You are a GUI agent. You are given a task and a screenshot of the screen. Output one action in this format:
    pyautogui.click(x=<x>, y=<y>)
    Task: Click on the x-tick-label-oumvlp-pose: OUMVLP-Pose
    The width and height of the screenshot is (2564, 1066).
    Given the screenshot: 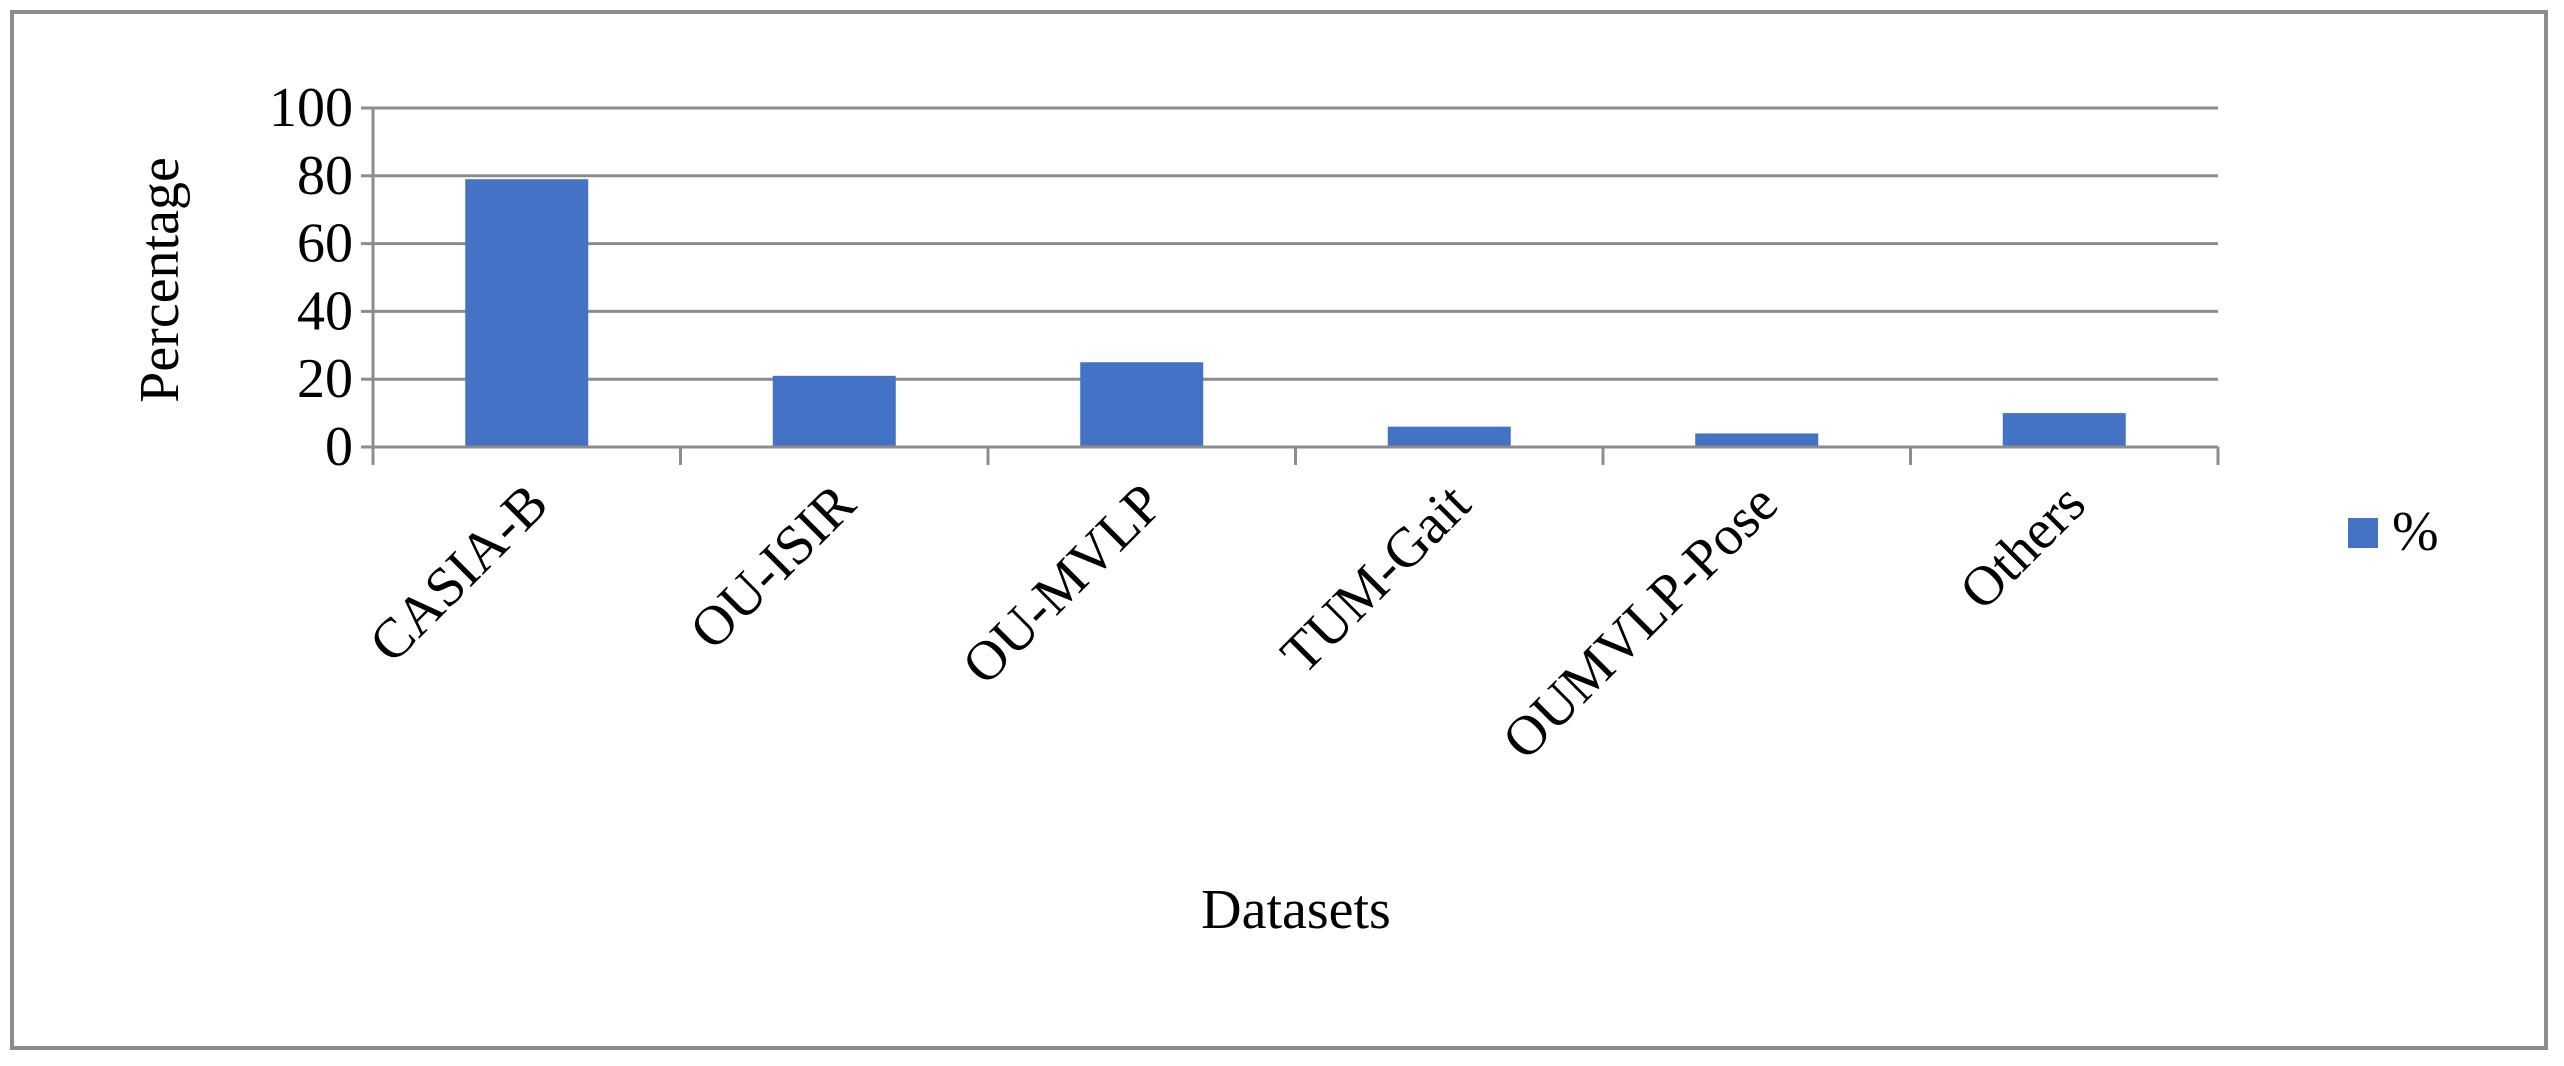 What is the action you would take?
    pyautogui.click(x=1640, y=621)
    